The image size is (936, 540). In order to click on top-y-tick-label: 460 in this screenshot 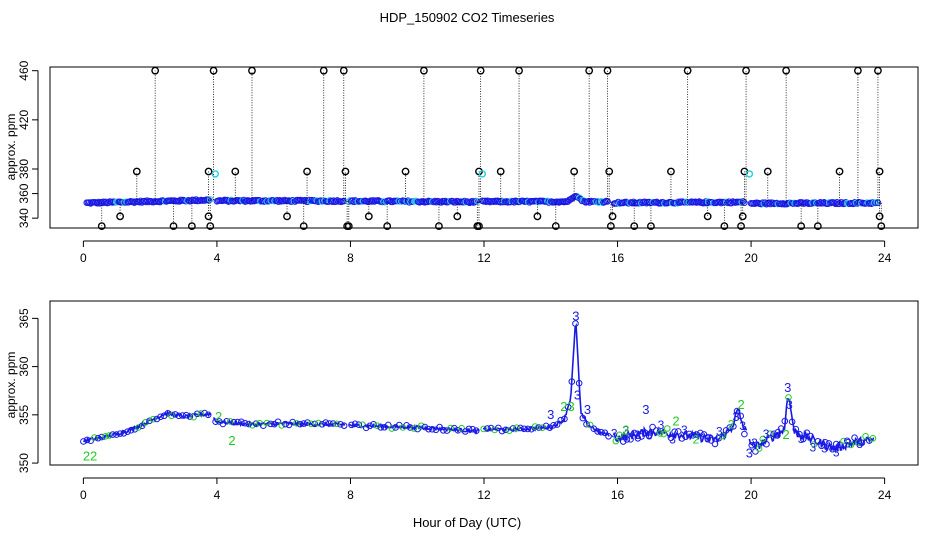, I will do `click(24, 70)`.